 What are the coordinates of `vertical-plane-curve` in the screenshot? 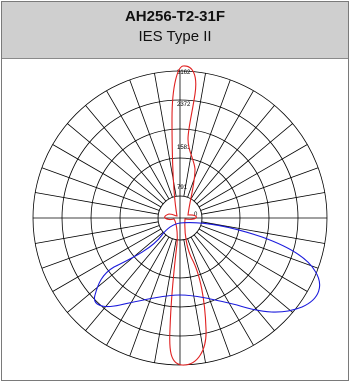 It's located at (185, 215).